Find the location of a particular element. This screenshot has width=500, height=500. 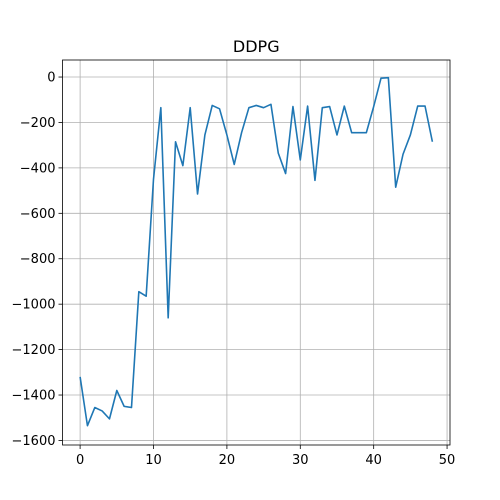

y-tick-label: 0 is located at coordinates (51, 78).